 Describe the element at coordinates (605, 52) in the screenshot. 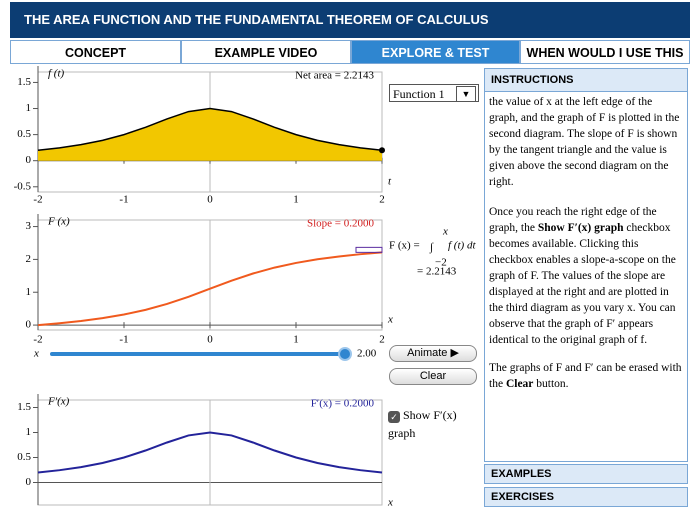

I see `tab: WHEN WOULD I USE THIS` at that location.